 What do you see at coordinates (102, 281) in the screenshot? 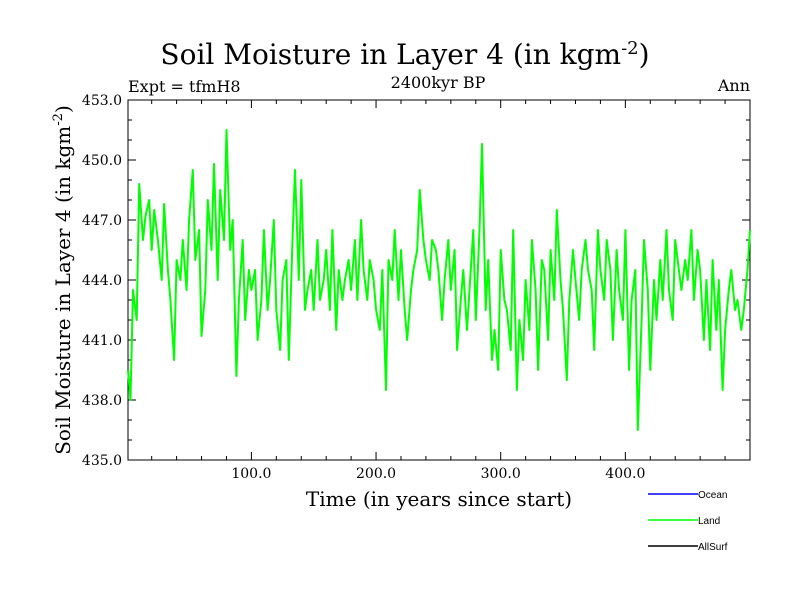
I see `y-tick-label: 444.0` at bounding box center [102, 281].